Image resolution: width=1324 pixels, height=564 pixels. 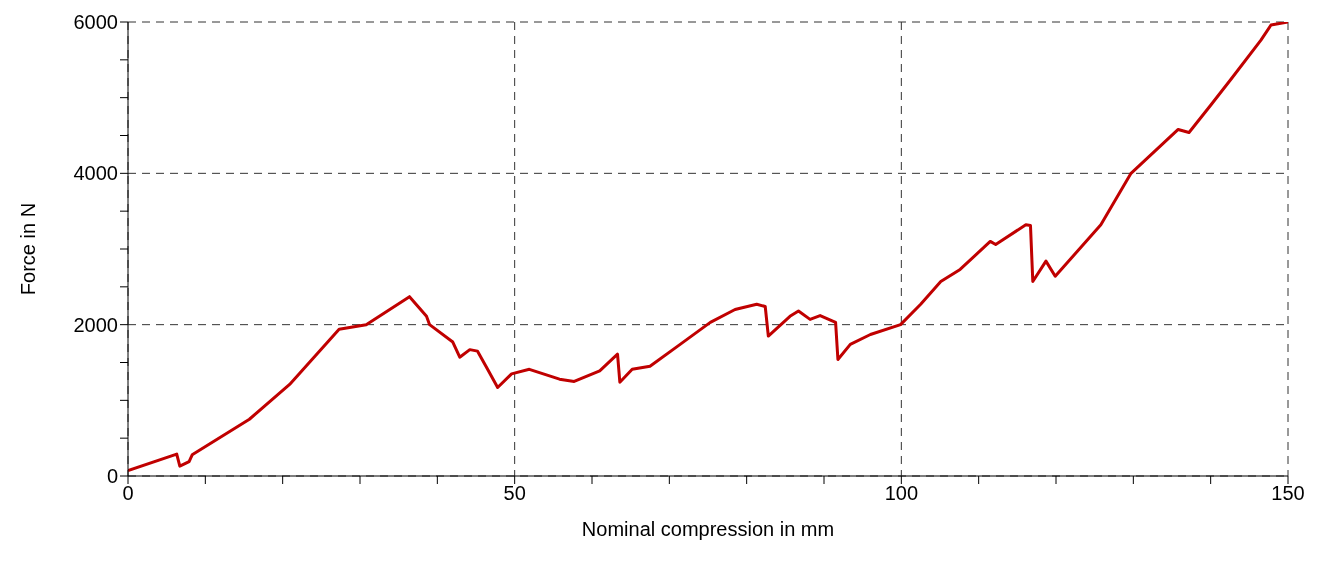 What do you see at coordinates (95, 173) in the screenshot?
I see `y-tick-label: 4000` at bounding box center [95, 173].